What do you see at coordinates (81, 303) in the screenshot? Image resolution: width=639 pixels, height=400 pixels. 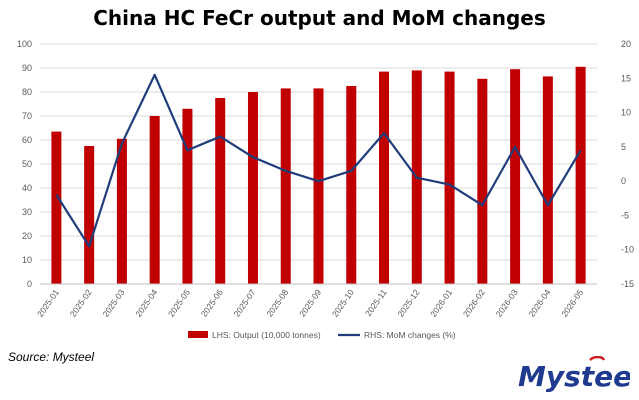 I see `x-tick-label: 2025-02` at bounding box center [81, 303].